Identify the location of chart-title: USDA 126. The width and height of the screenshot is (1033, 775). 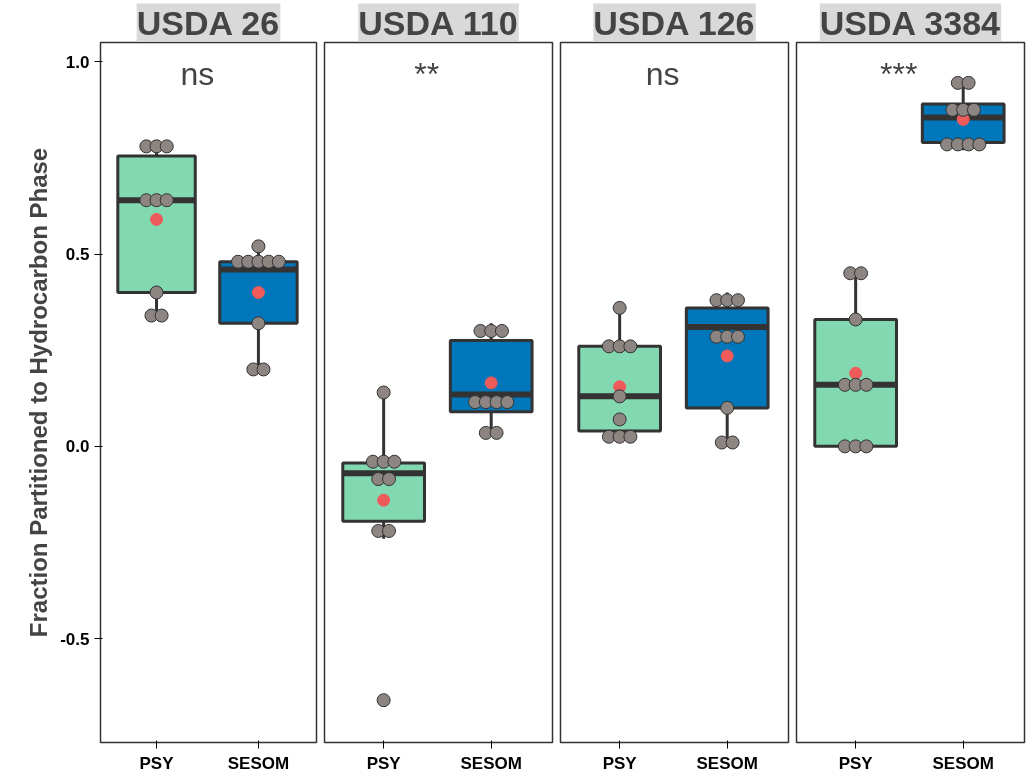
(674, 22).